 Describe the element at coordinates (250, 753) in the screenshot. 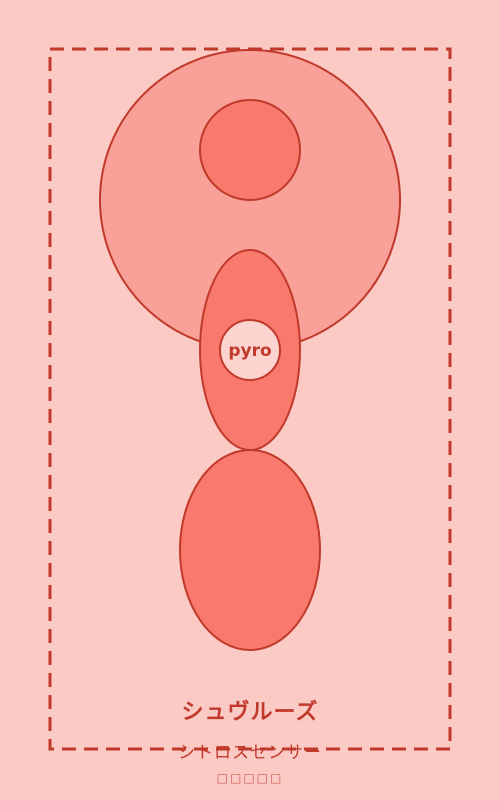

I see `figure-subtitle: シトロスセンサー` at that location.